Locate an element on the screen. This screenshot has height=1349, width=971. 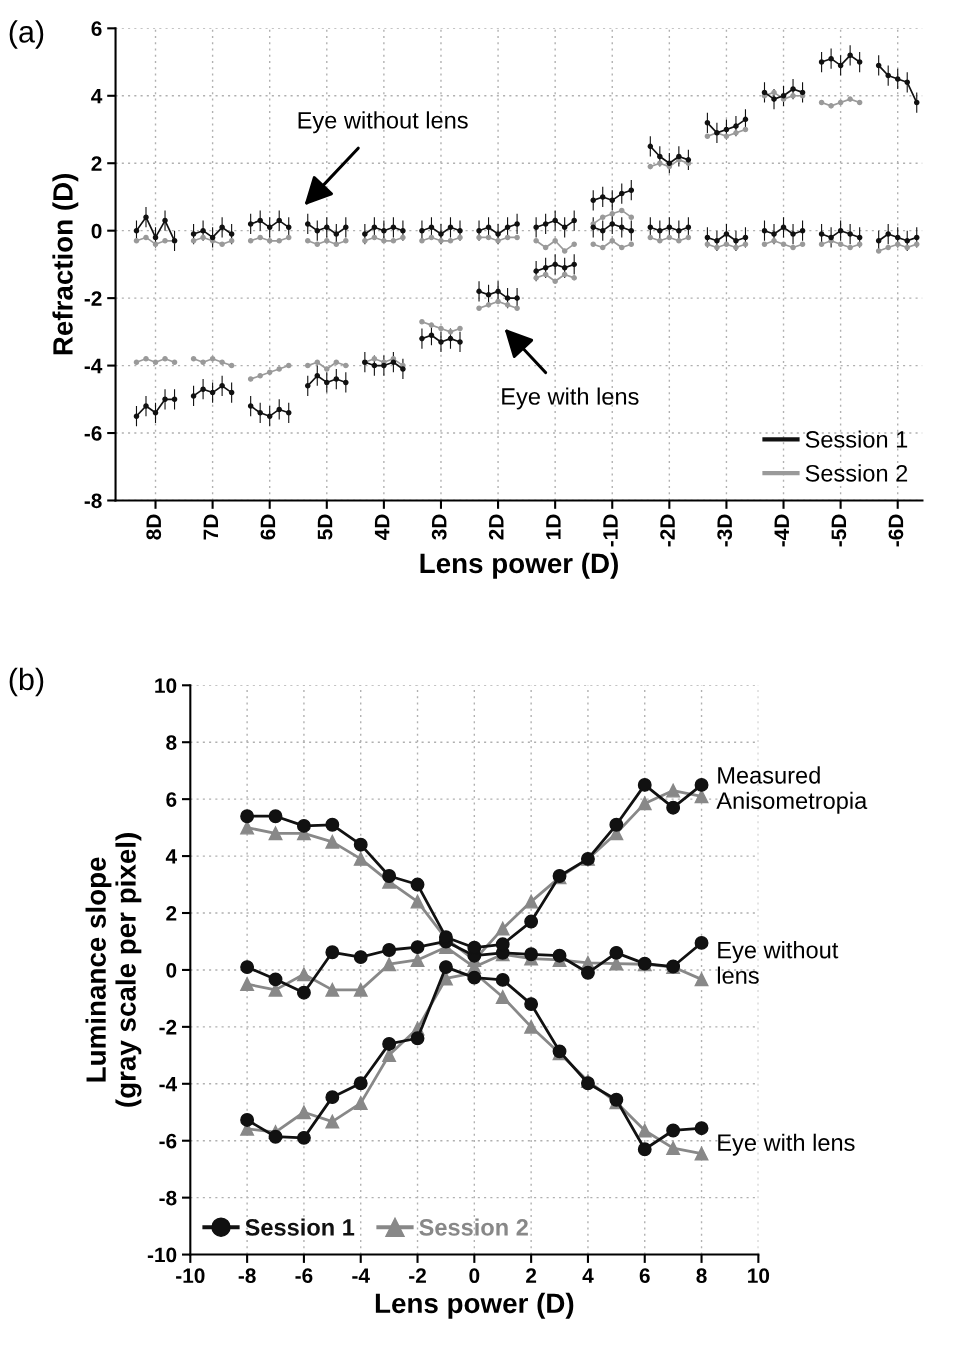
x-tick-label: -6D is located at coordinates (896, 530).